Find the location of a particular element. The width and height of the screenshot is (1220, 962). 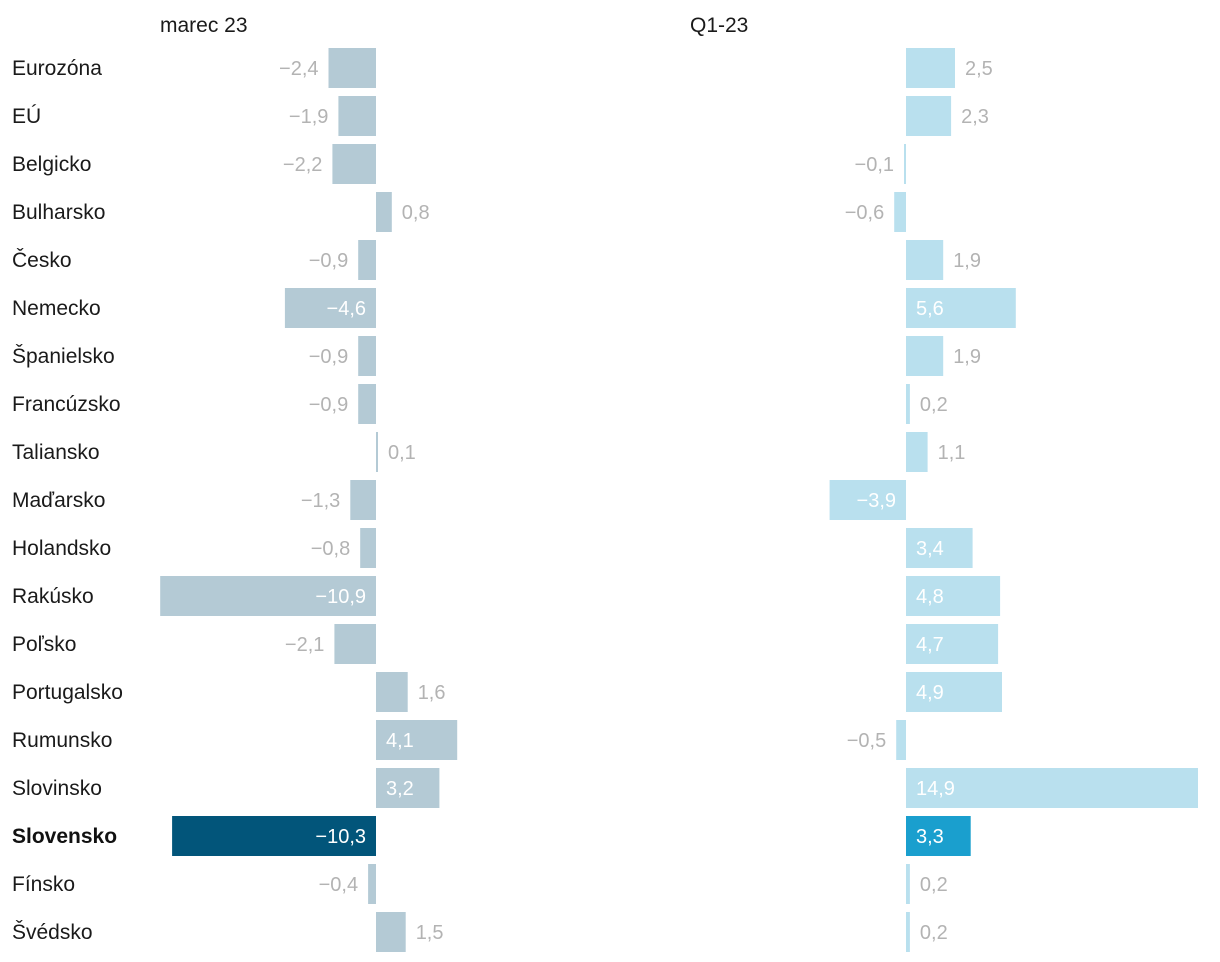

bar-label-0-holandsko: −0,8 is located at coordinates (330, 549).